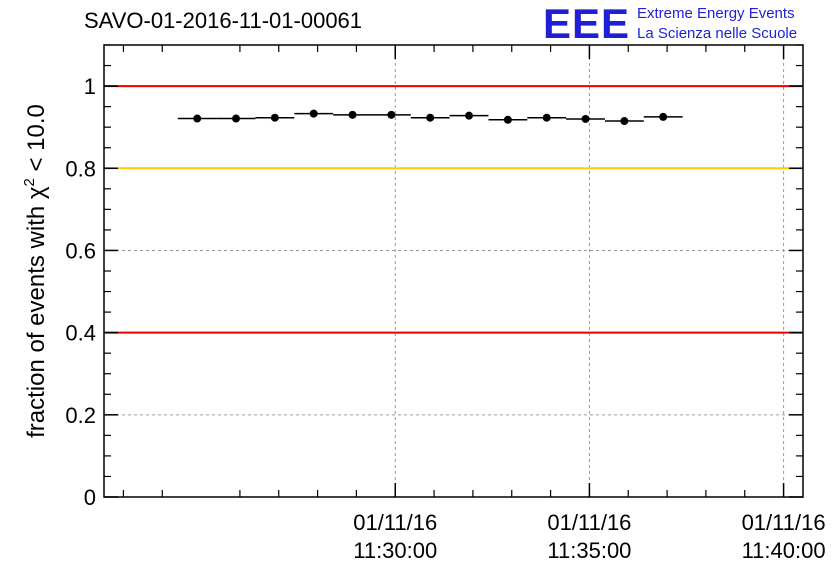 This screenshot has height=572, width=836. What do you see at coordinates (395, 550) in the screenshot?
I see `x-tick-label-time: 11:30:00` at bounding box center [395, 550].